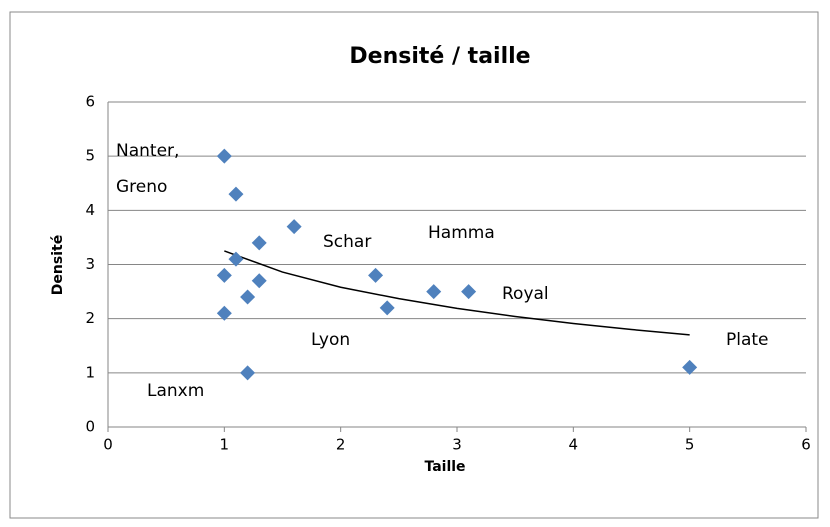  Describe the element at coordinates (90, 318) in the screenshot. I see `y-tick-label: 2` at that location.